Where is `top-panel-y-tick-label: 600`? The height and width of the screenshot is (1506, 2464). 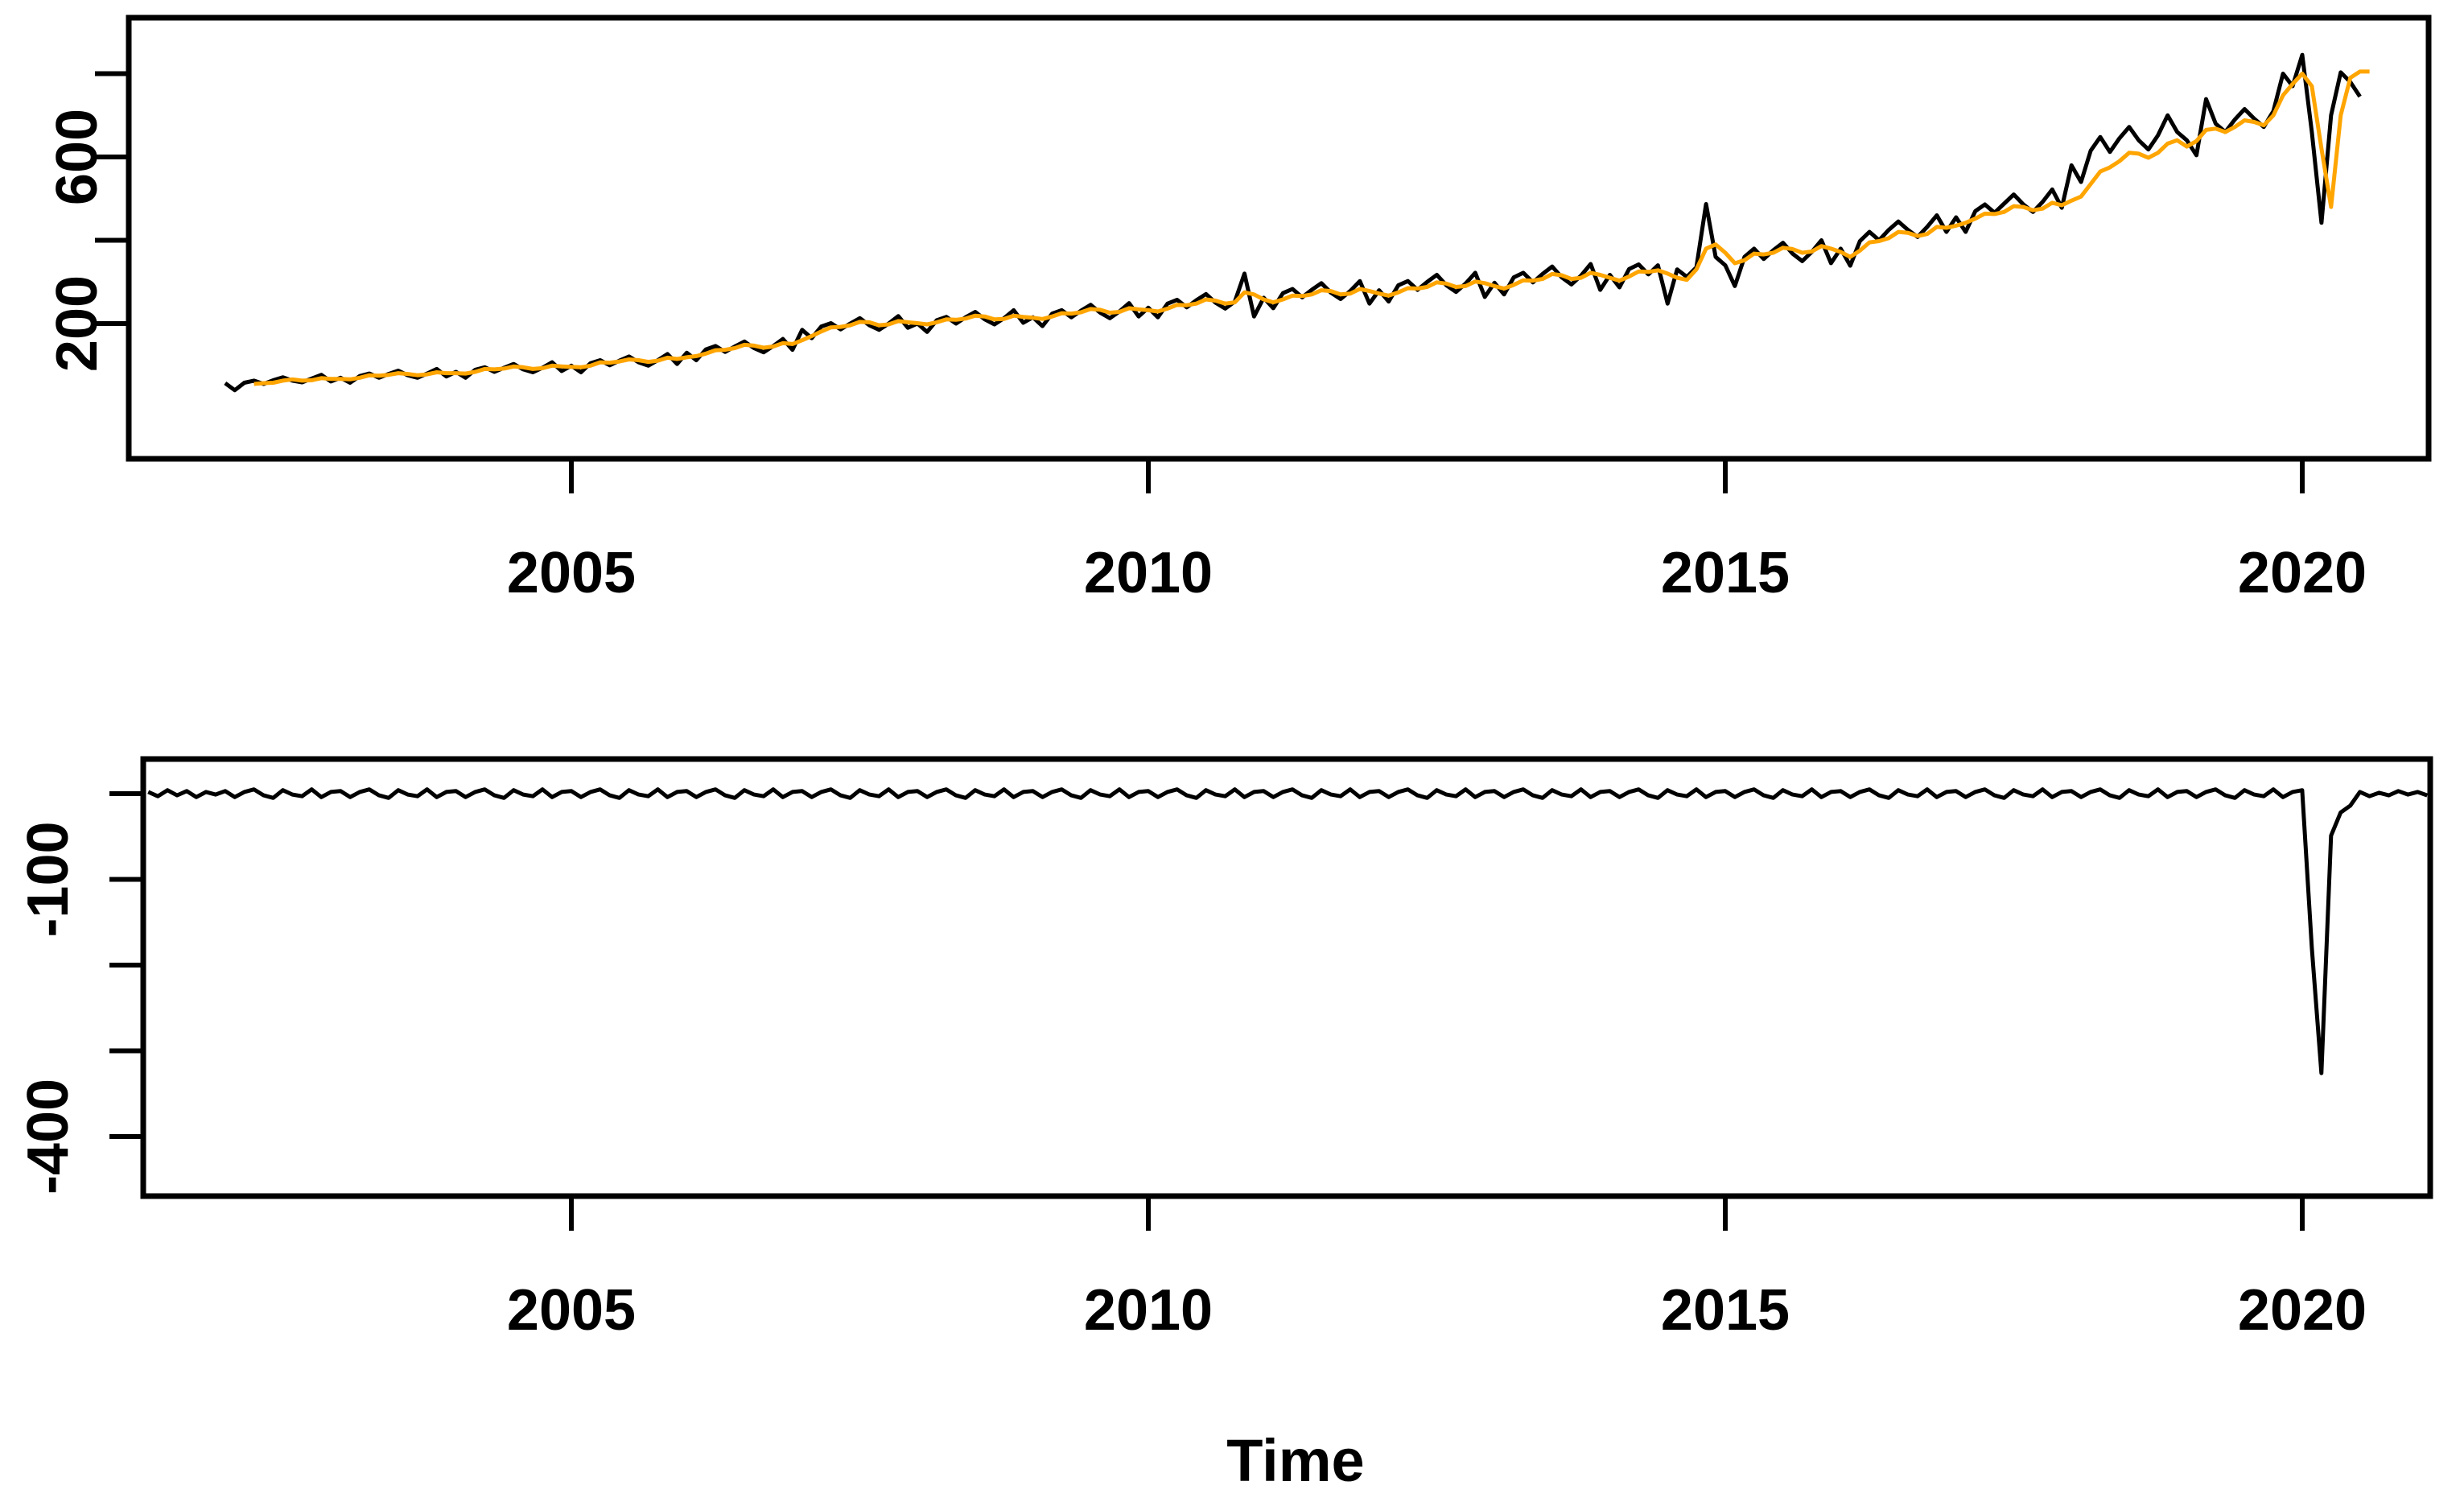
top-panel-y-tick-label: 600 is located at coordinates (77, 157).